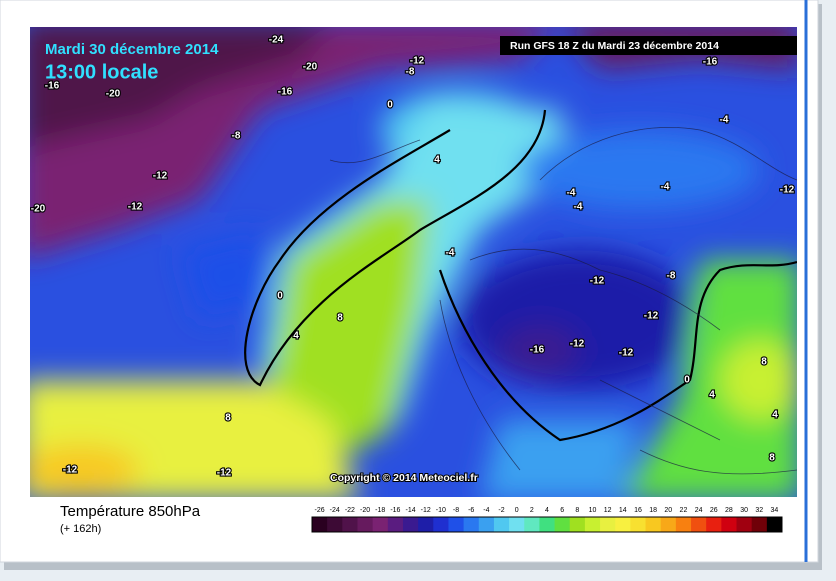  I want to click on colorbar-label: -22, so click(350, 510).